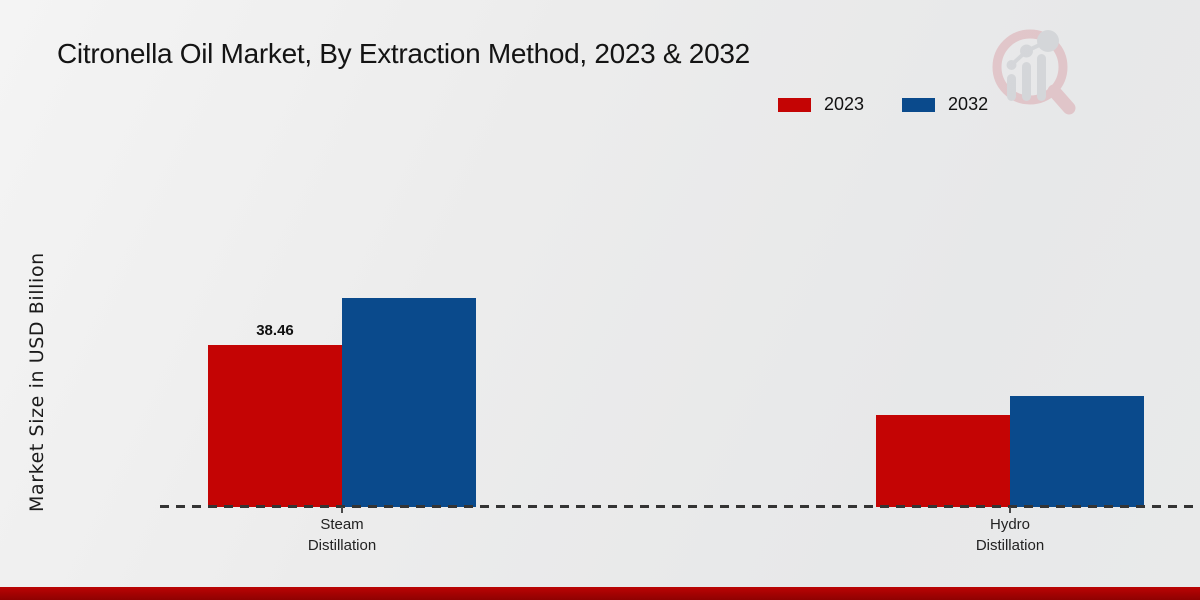 This screenshot has height=600, width=1200. Describe the element at coordinates (342, 510) in the screenshot. I see `x-axis-tick-steam-distillation` at that location.